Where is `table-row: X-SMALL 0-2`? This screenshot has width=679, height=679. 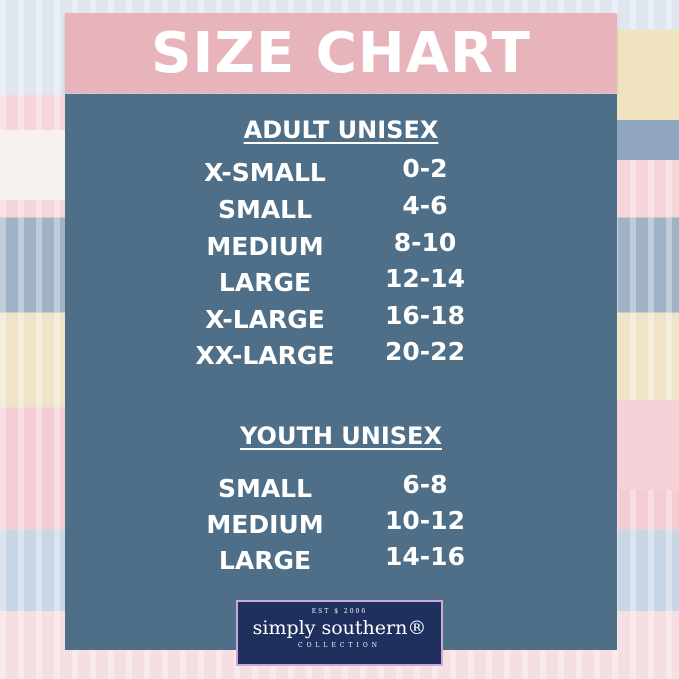
table-row: X-SMALL 0-2 is located at coordinates (341, 173).